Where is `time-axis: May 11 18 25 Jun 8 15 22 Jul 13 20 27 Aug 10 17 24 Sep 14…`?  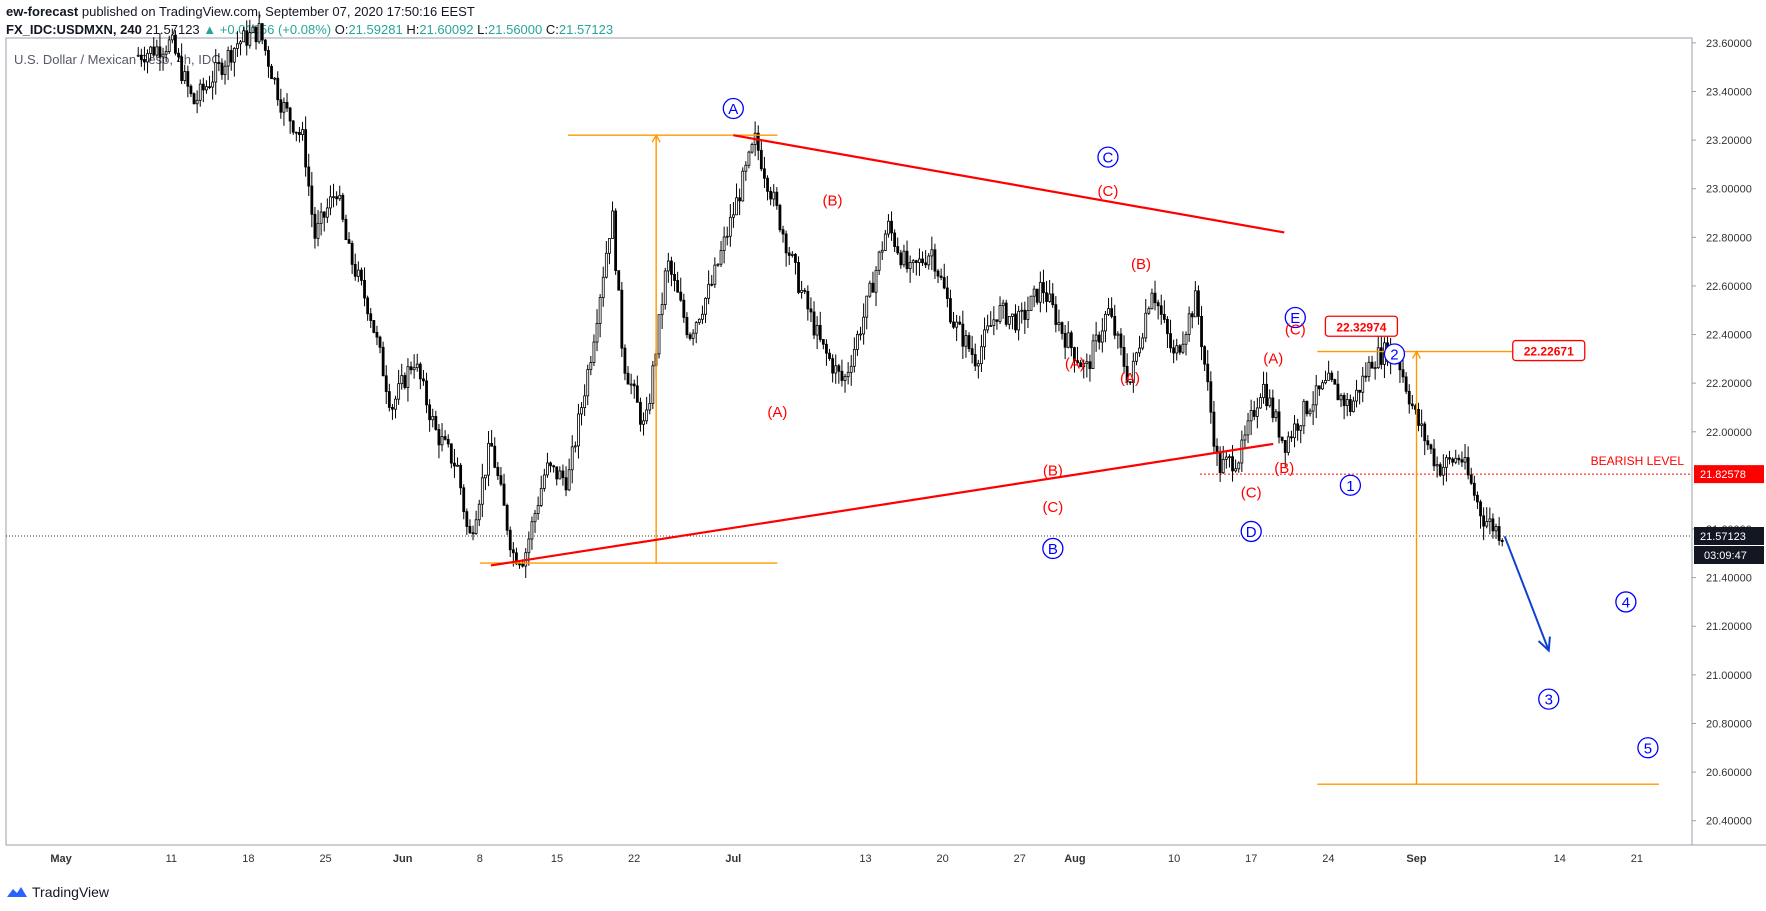 time-axis: May 11 18 25 Jun 8 15 22 Jul 13 20 27 Aug 10 17 24 Sep 14… is located at coordinates (846, 859).